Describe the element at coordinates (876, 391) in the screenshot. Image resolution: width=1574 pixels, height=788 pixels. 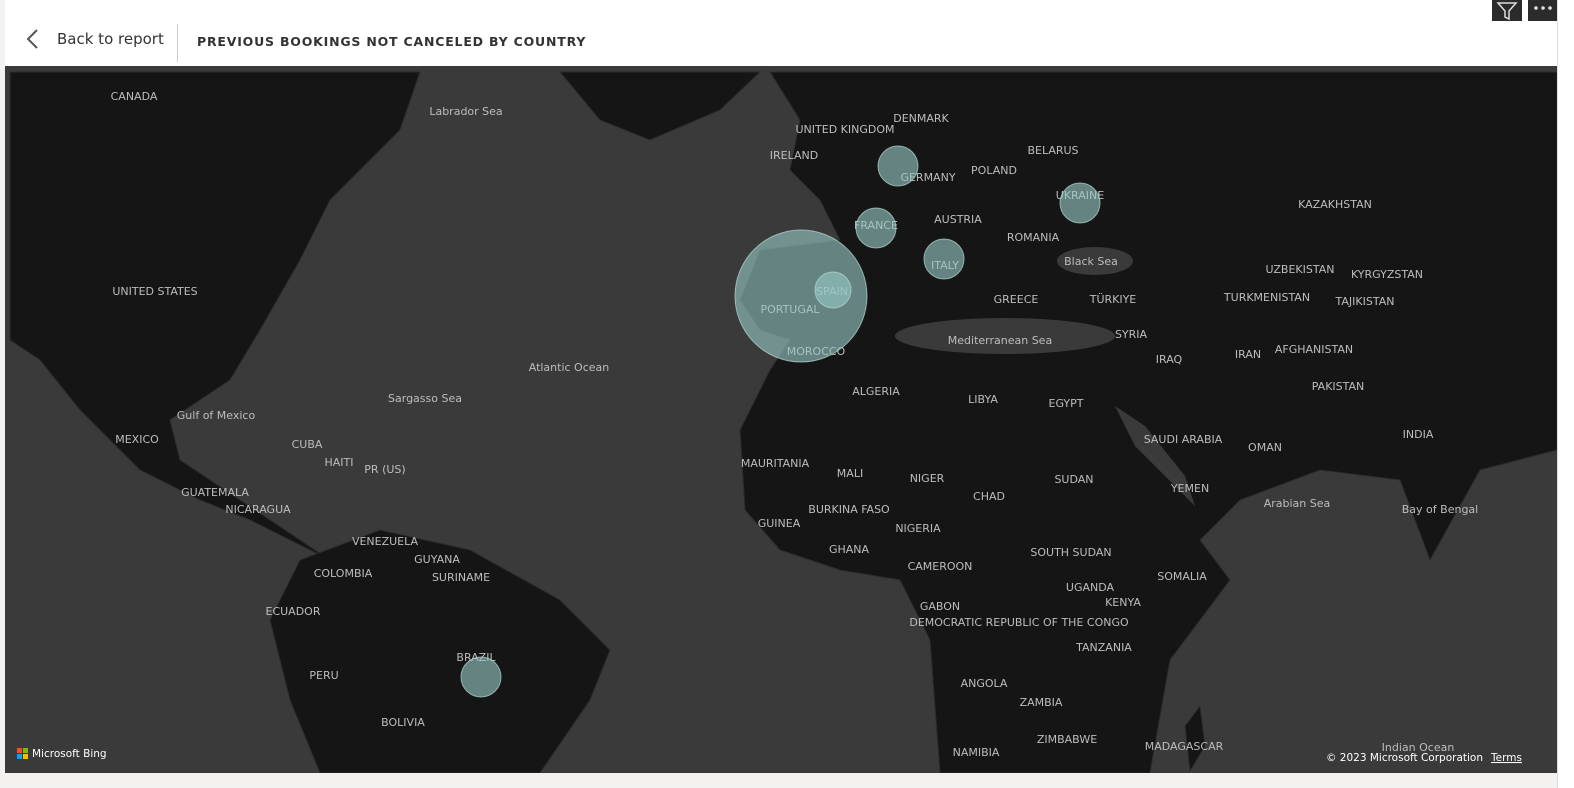
I see `map-label: ALGERIA` at that location.